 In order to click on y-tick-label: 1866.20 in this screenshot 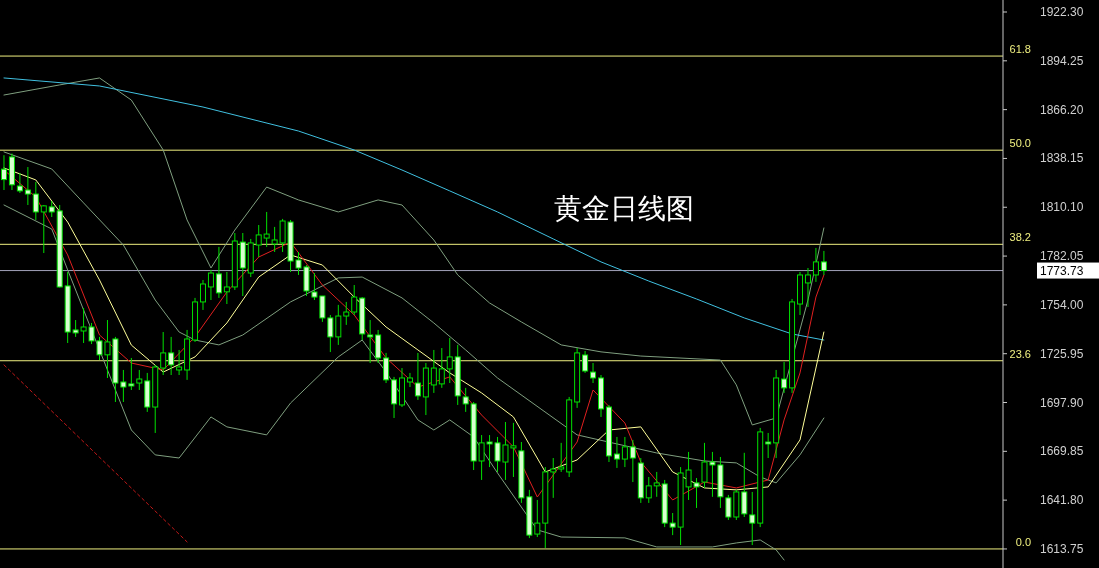, I will do `click(1062, 109)`.